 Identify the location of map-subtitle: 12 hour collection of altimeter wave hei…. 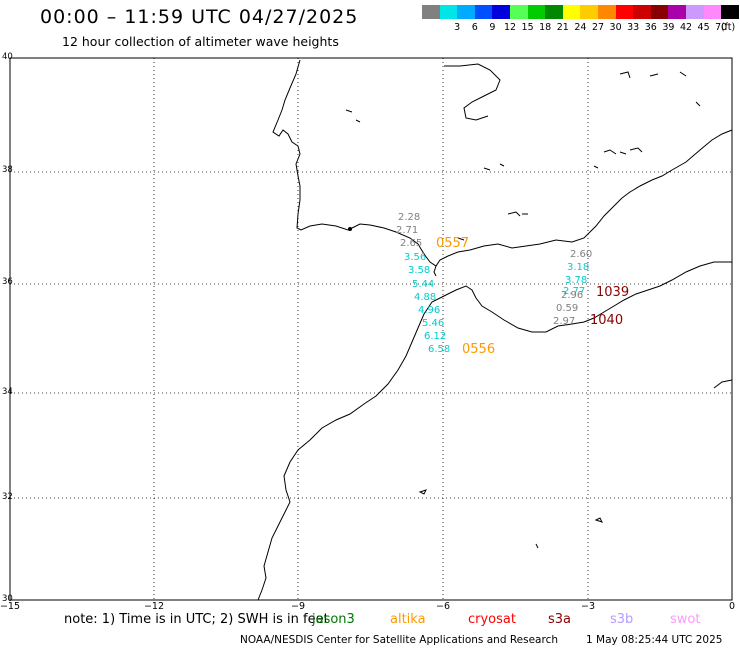
(200, 41).